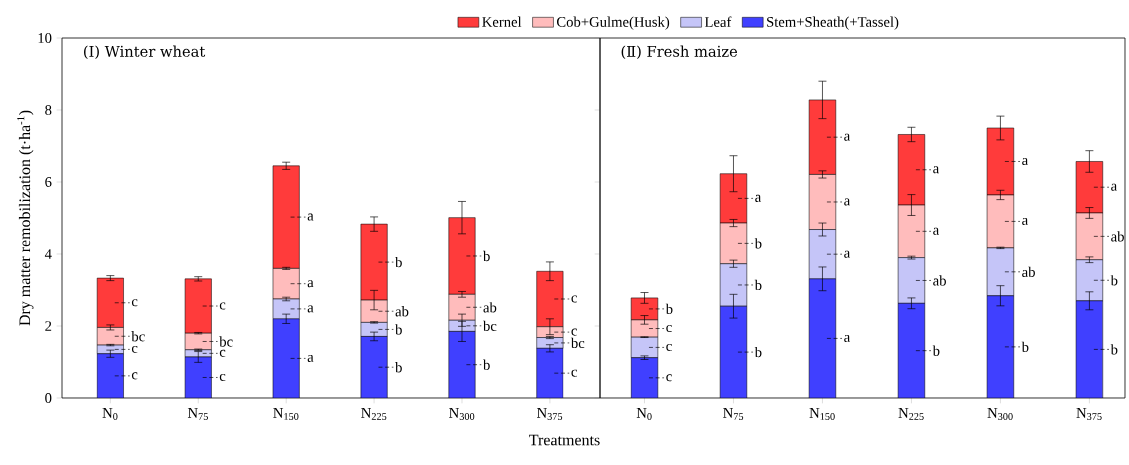 Image resolution: width=1129 pixels, height=465 pixels. Describe the element at coordinates (48, 398) in the screenshot. I see `y-tick-label: 0` at that location.